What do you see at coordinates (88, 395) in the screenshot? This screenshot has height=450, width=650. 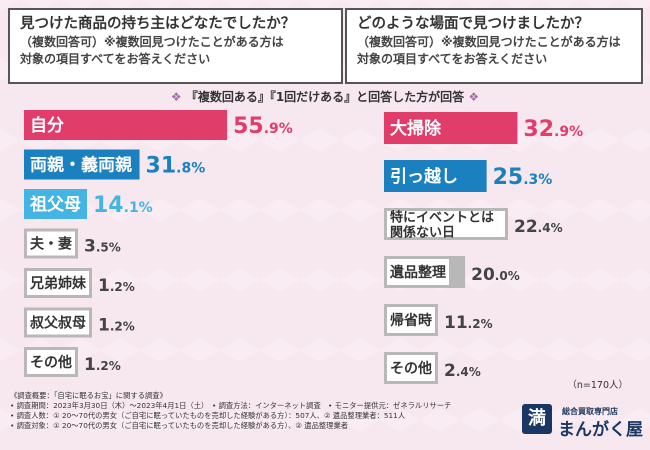 I see `footer-line-1: 《調査概要：「自宅に眠るお宝」に関する調査》` at bounding box center [88, 395].